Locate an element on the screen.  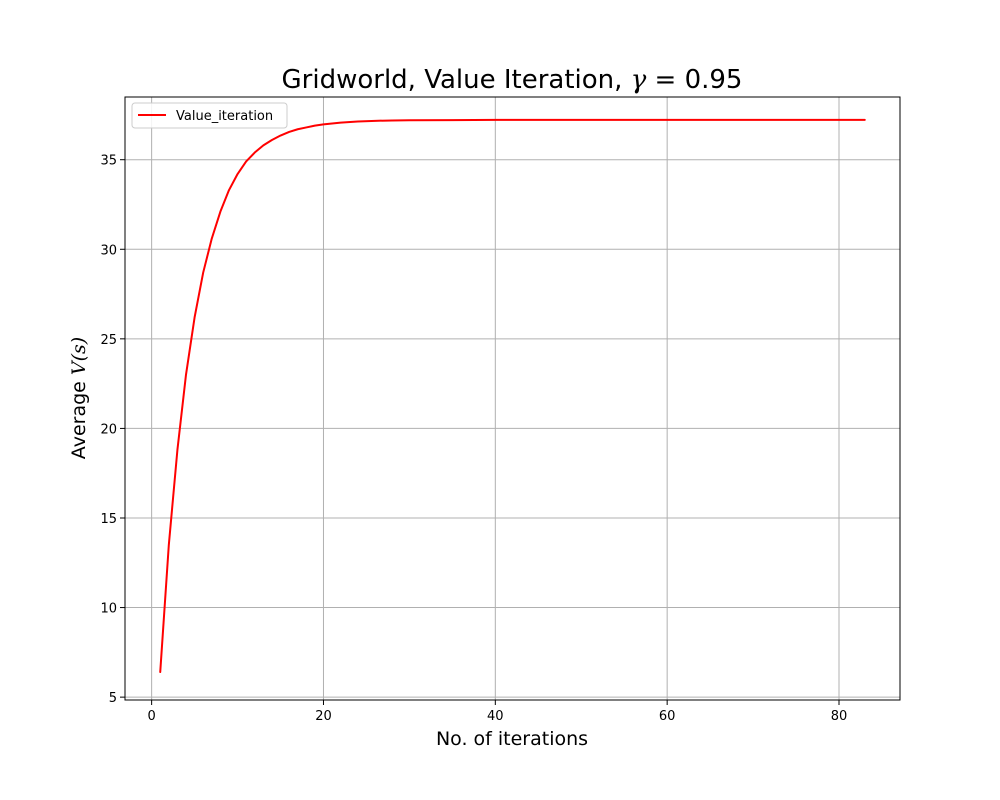
y-tick-label: 35 is located at coordinates (108, 161).